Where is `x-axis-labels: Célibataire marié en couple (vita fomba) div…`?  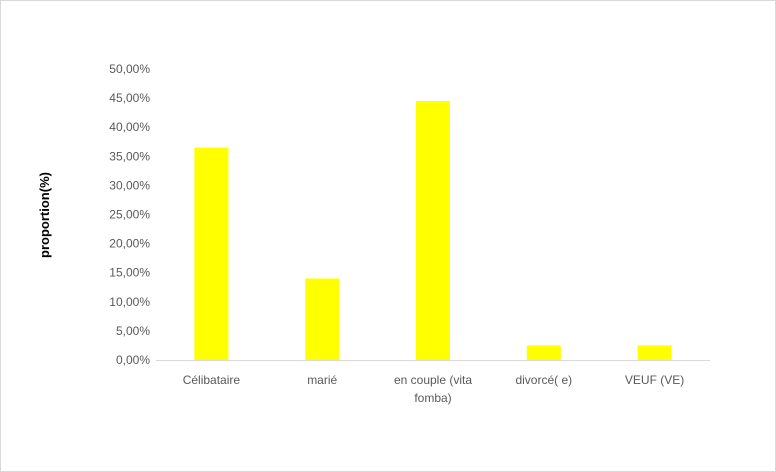 x-axis-labels: Célibataire marié en couple (vita fomba) div… is located at coordinates (434, 389).